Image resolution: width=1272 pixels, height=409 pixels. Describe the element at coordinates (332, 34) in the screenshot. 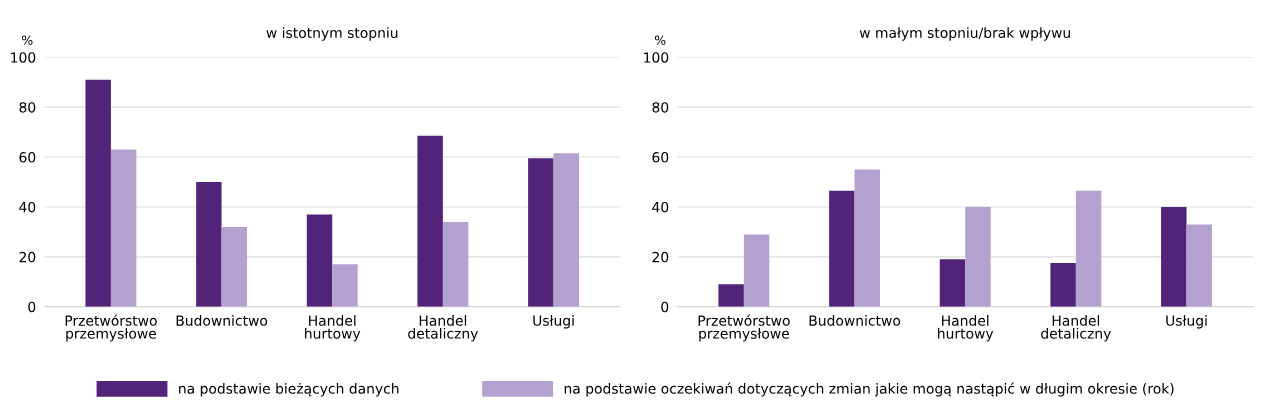

I see `chart-title: w istotnym stopniu` at that location.